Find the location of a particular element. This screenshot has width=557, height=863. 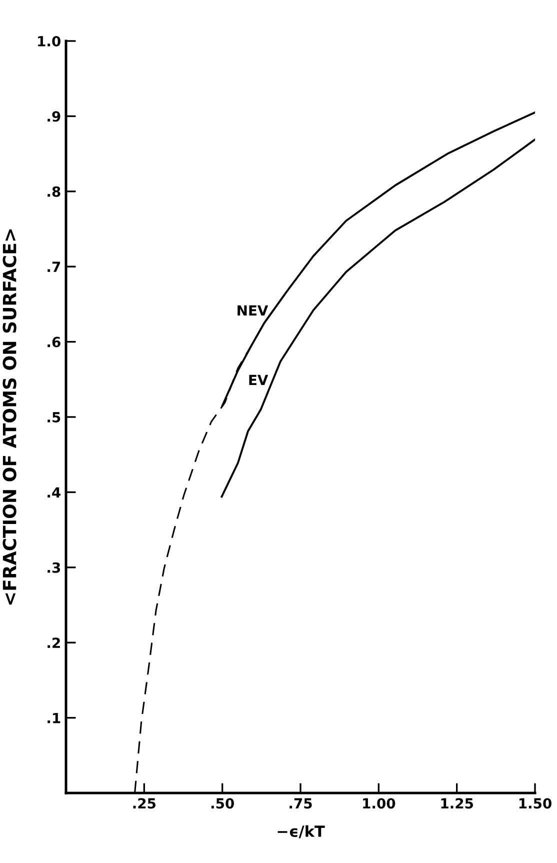

y-tick-label: .7 is located at coordinates (54, 267).